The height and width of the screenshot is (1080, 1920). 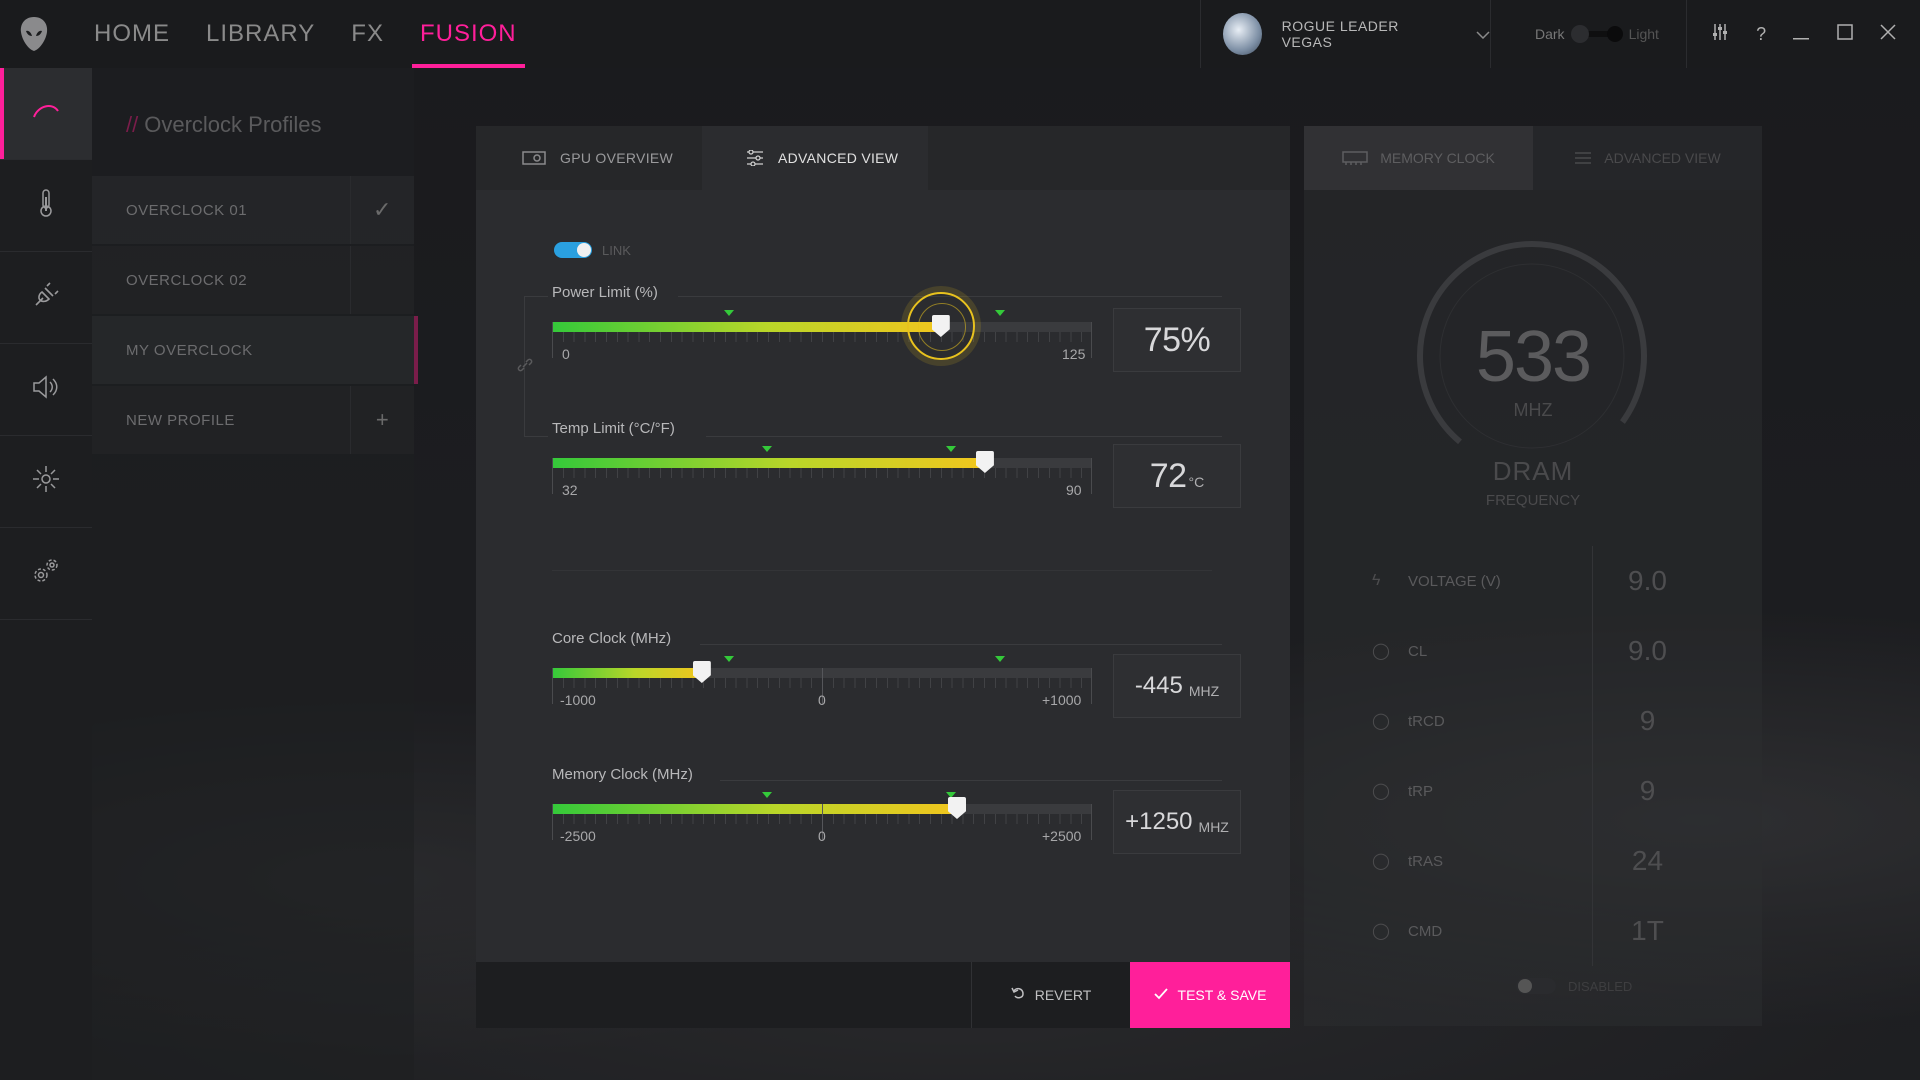 I want to click on link-toggle: LINK, so click(x=592, y=250).